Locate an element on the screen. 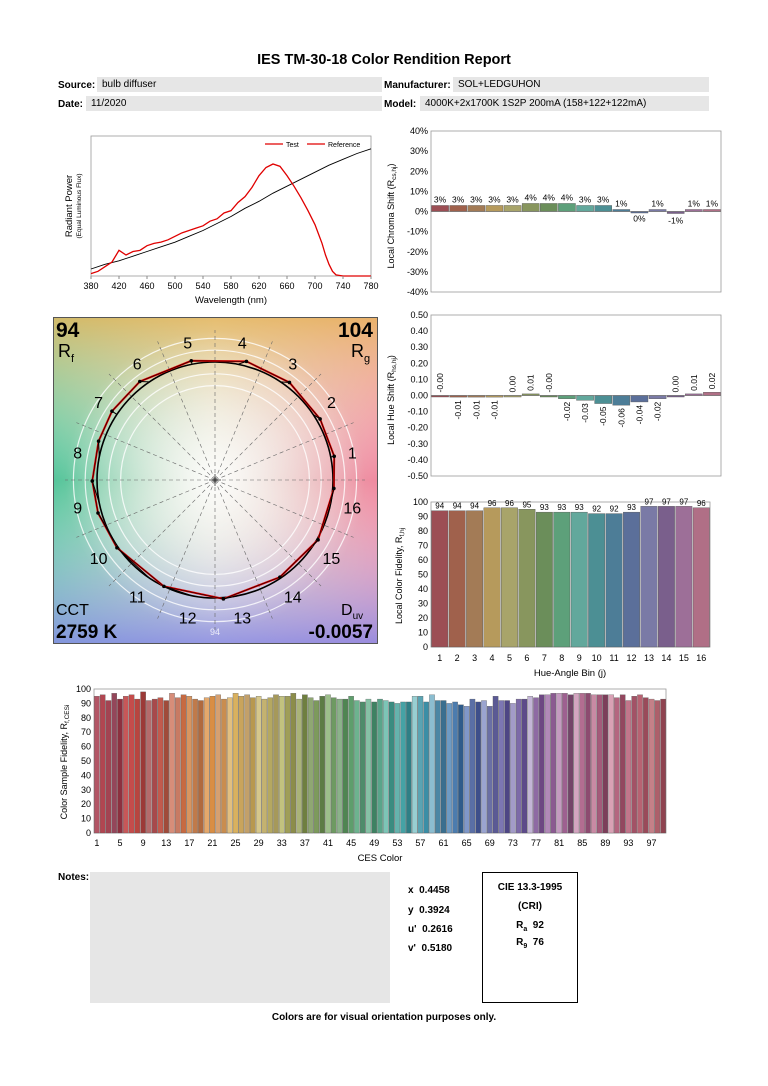  spd-xtick-label: 460 is located at coordinates (146, 286).